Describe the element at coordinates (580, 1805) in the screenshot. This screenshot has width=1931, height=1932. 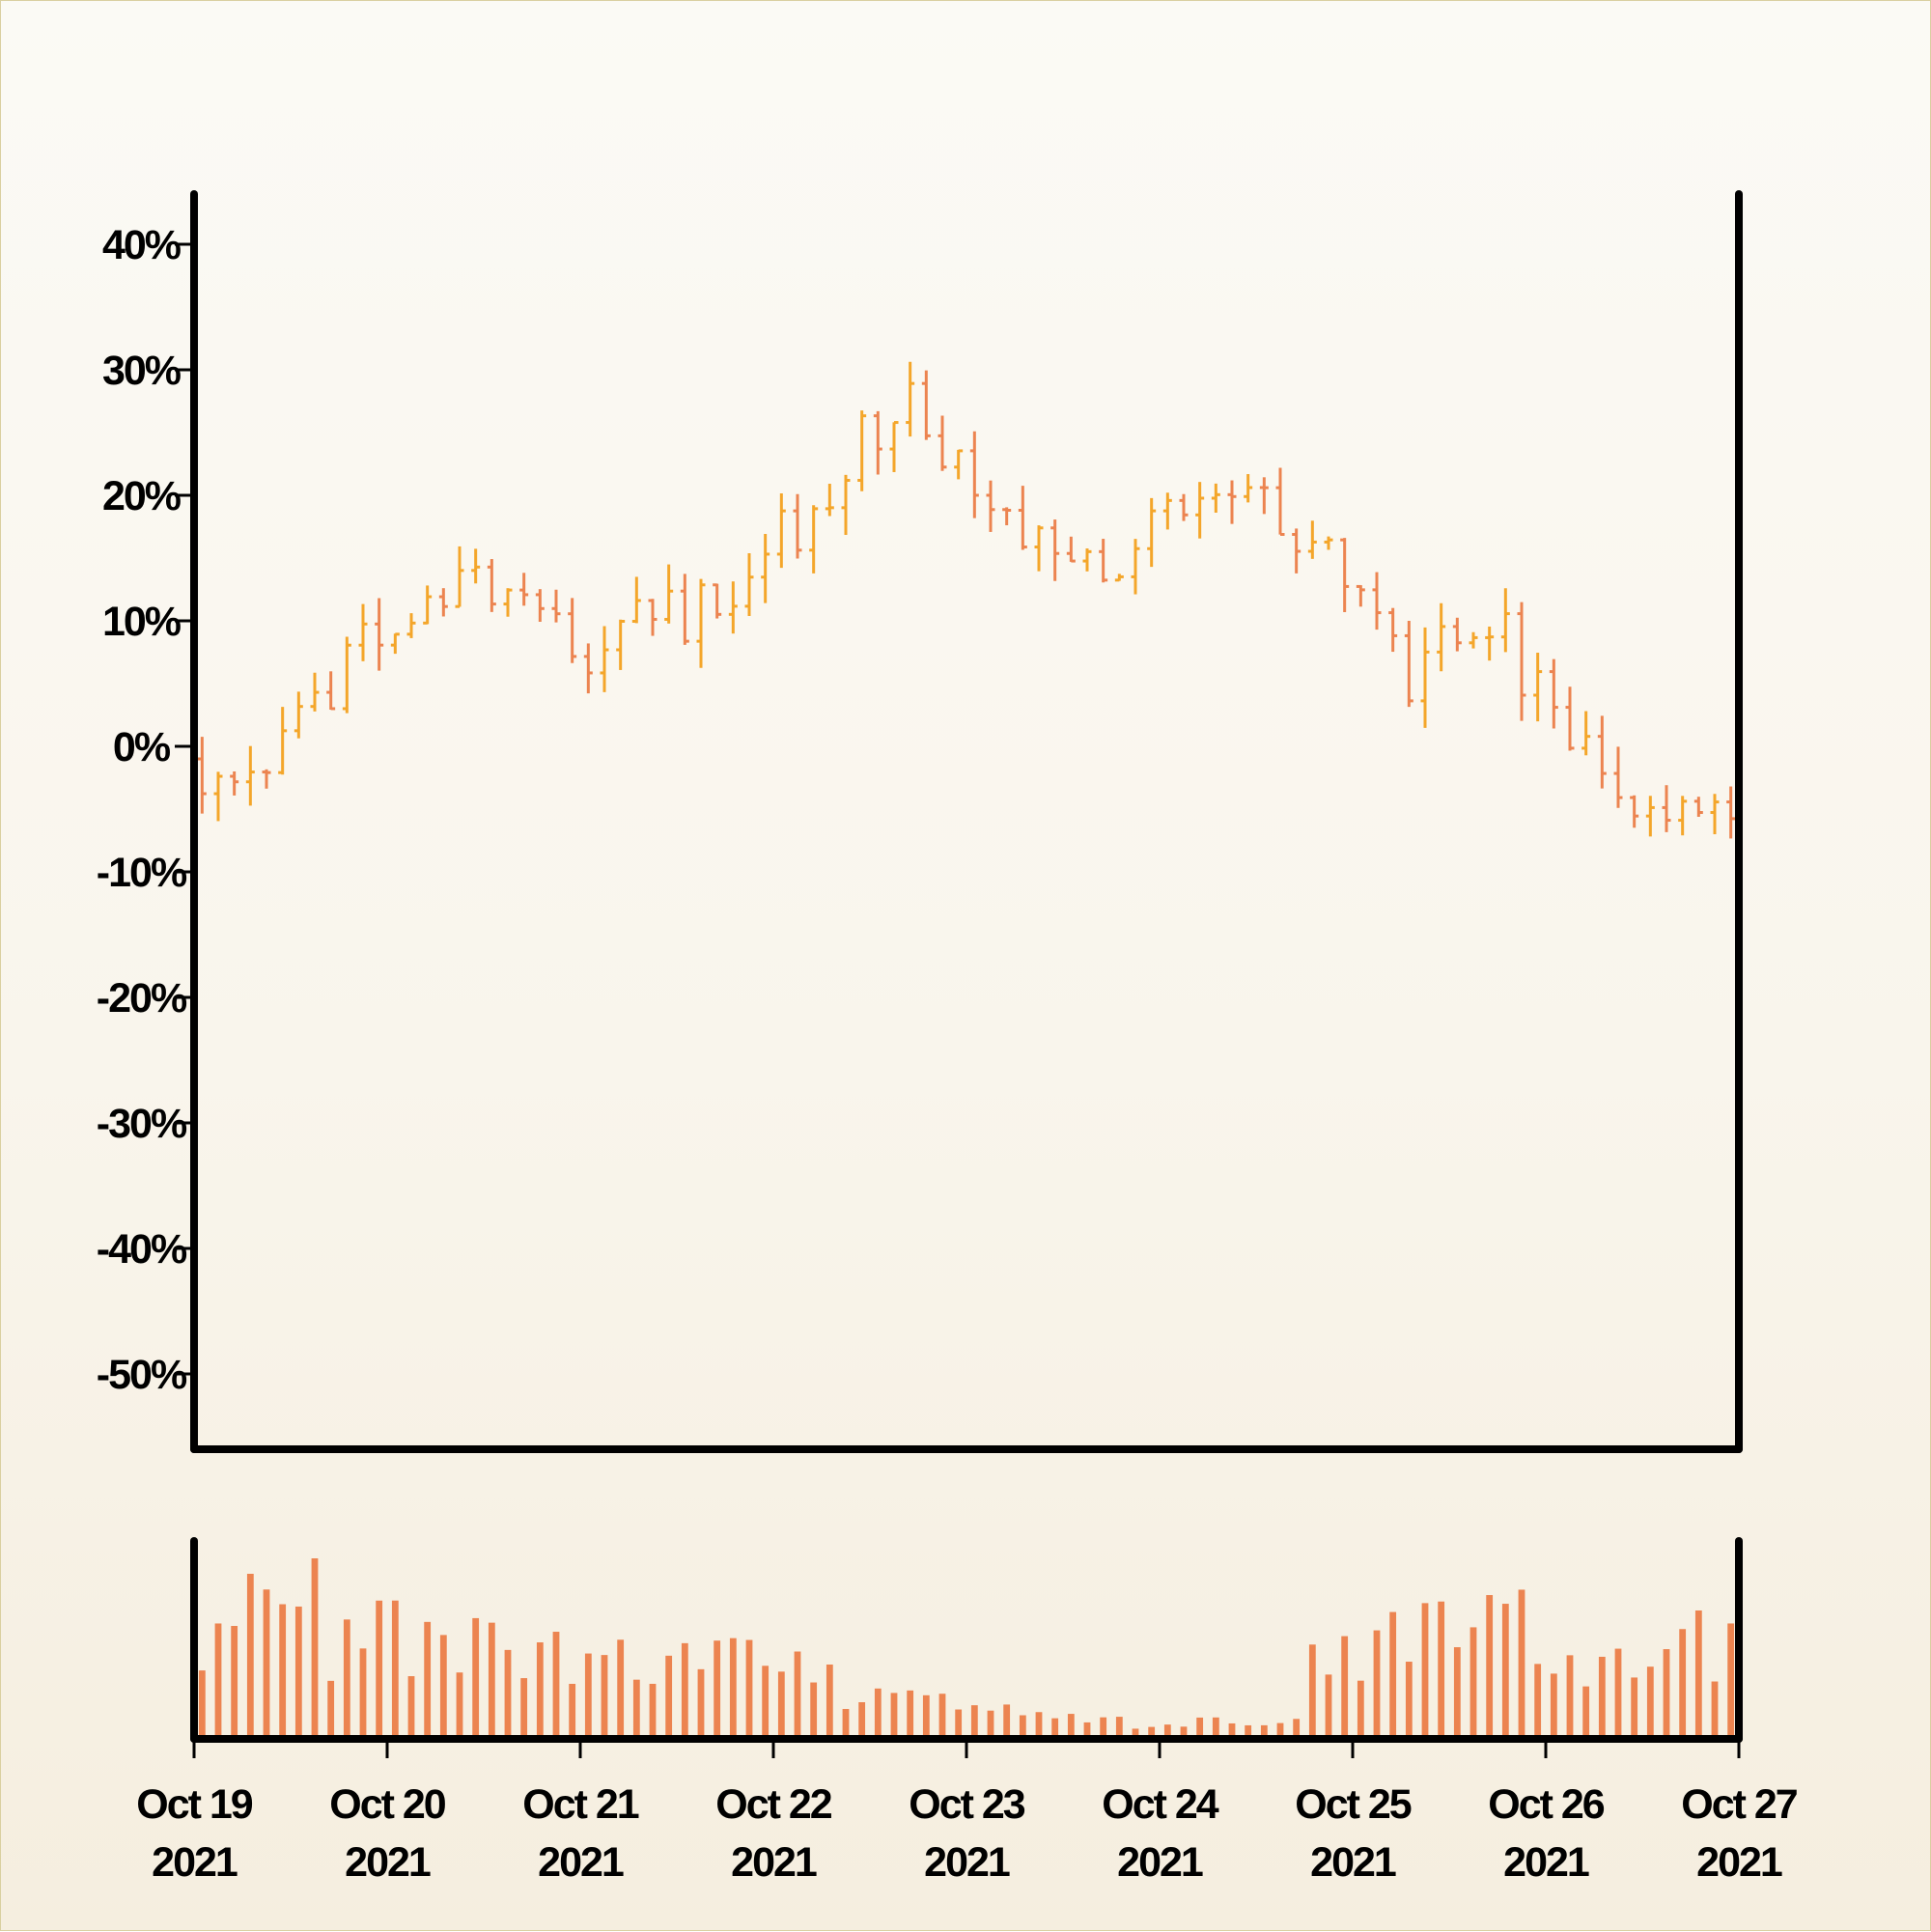
I see `x-tick-label-month-day: Oct 21` at that location.